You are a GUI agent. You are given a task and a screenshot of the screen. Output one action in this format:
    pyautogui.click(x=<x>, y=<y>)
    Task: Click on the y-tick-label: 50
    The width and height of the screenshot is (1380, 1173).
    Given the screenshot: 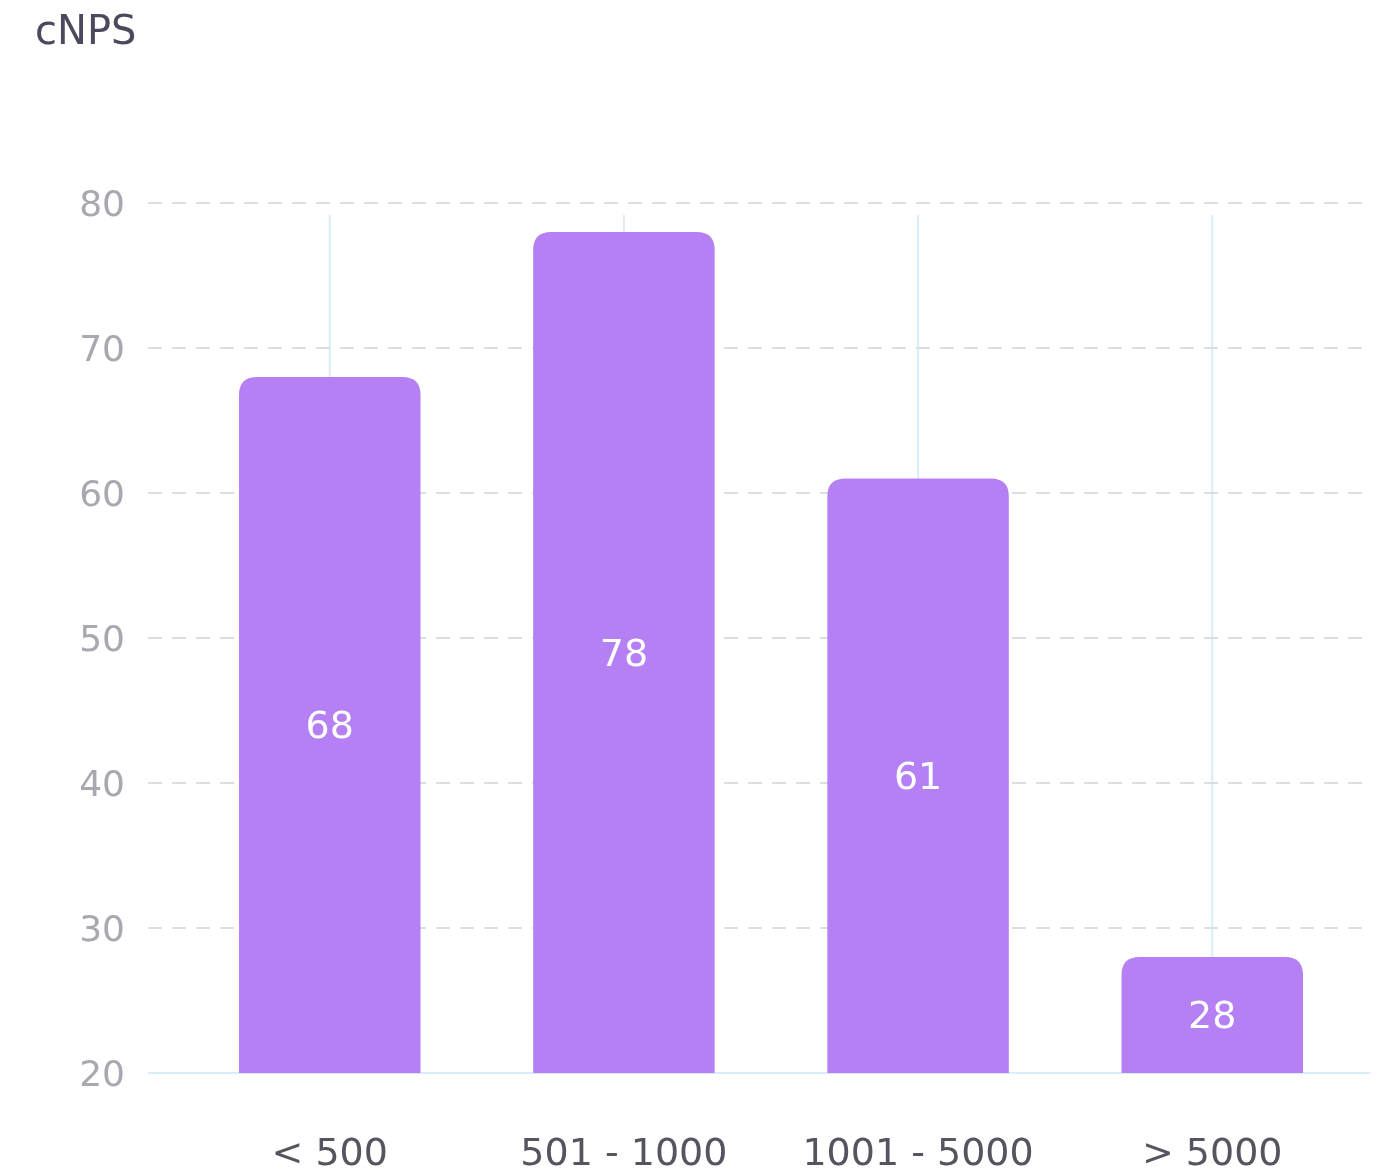 What is the action you would take?
    pyautogui.click(x=102, y=638)
    